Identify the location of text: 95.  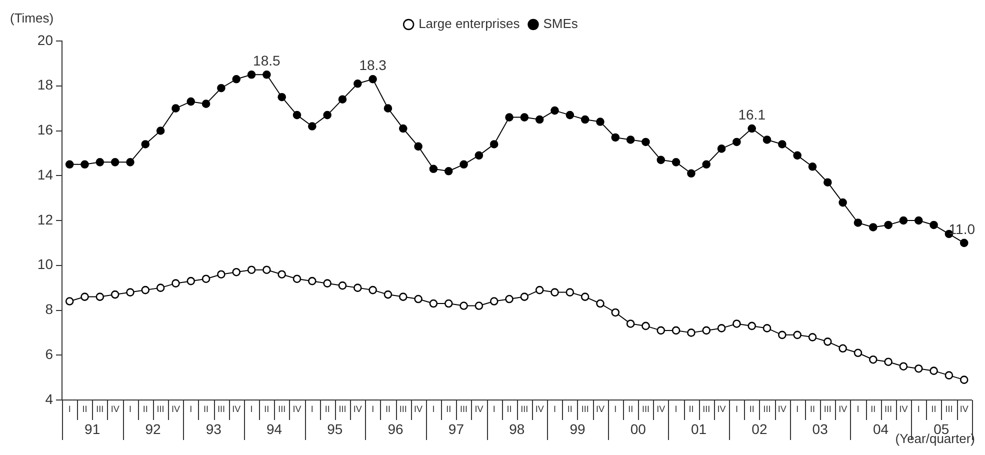
(335, 428).